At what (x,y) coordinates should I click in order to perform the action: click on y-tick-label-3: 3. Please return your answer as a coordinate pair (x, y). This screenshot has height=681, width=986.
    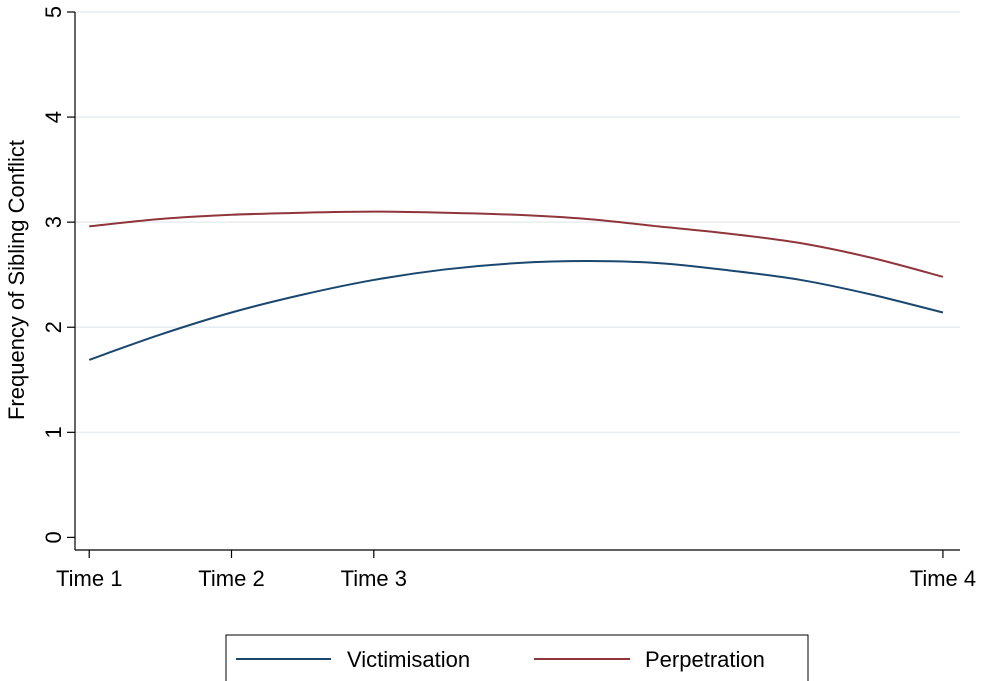
    Looking at the image, I should click on (53, 222).